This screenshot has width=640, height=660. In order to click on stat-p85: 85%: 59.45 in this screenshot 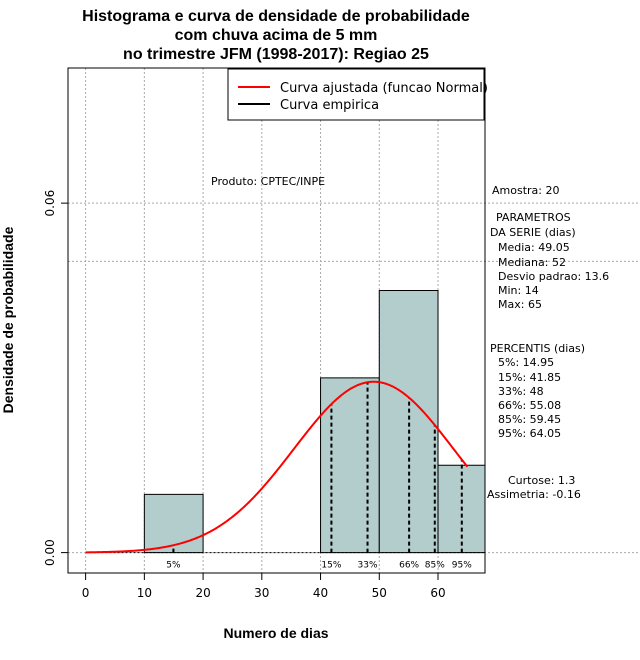, I will do `click(529, 419)`.